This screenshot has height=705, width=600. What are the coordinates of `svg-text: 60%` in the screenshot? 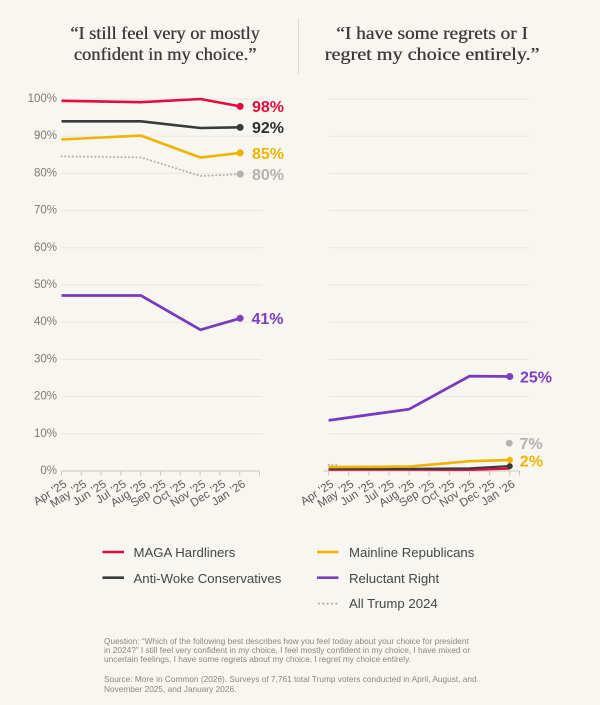 It's located at (45, 248).